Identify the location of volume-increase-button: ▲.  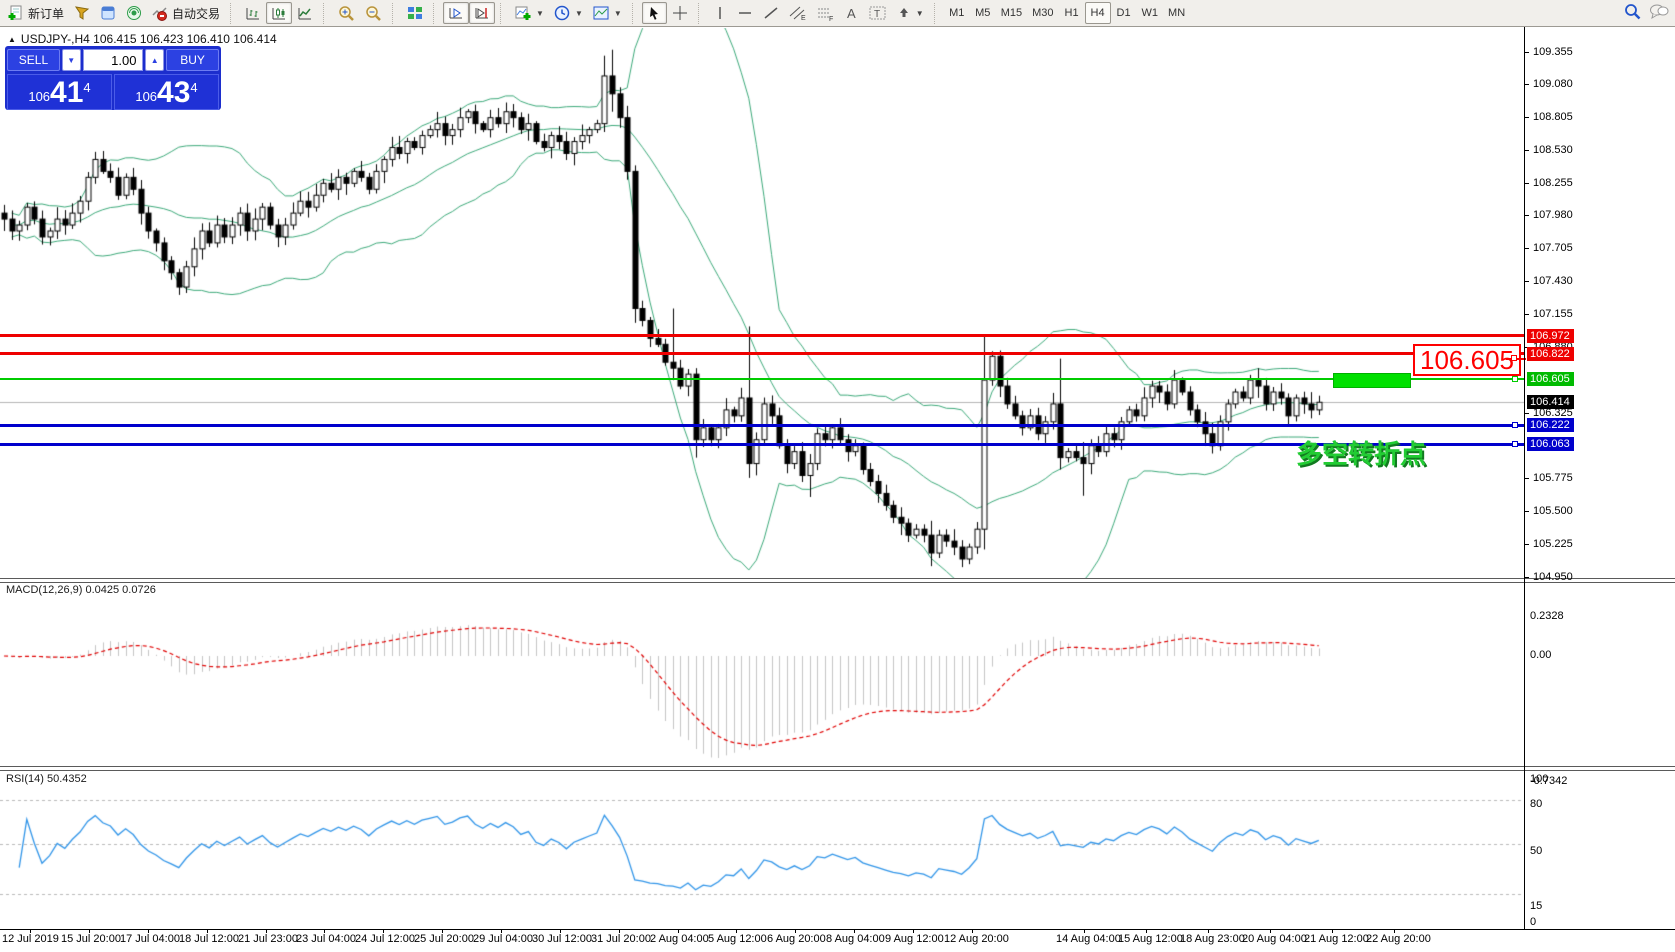
(155, 60).